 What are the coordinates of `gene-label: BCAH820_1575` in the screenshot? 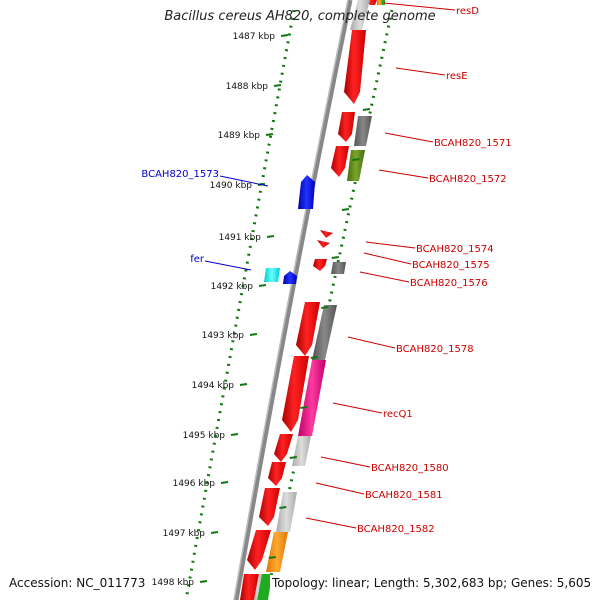 It's located at (451, 265).